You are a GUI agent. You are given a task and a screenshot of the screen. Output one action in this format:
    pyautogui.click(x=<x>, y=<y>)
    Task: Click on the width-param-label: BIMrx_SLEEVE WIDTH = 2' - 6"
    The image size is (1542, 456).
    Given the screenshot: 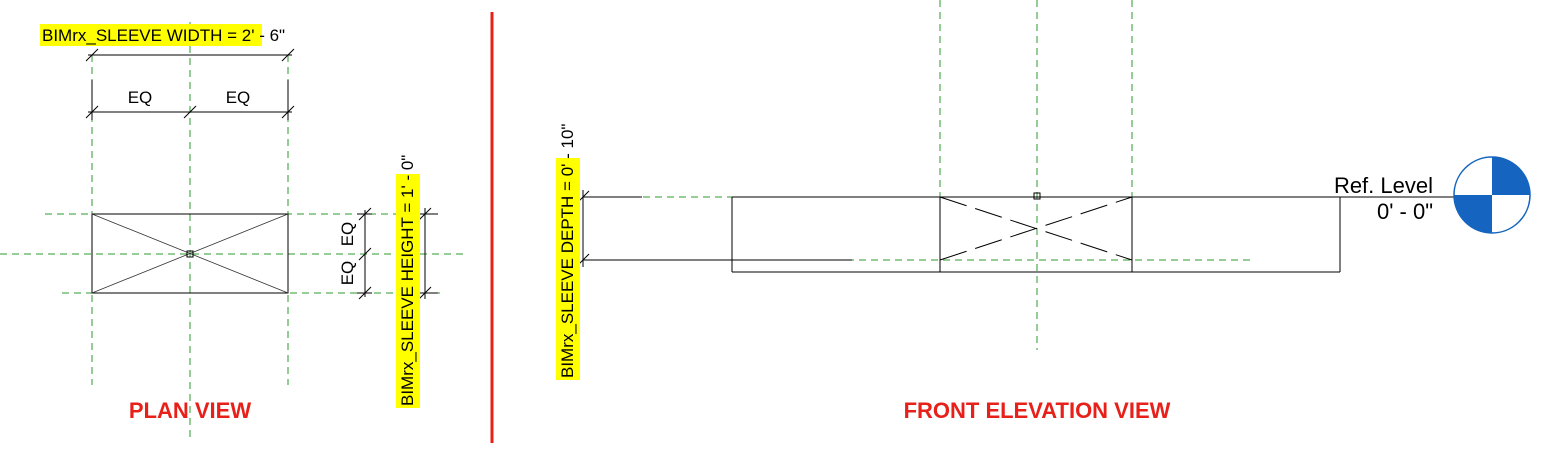 What is the action you would take?
    pyautogui.click(x=163, y=35)
    